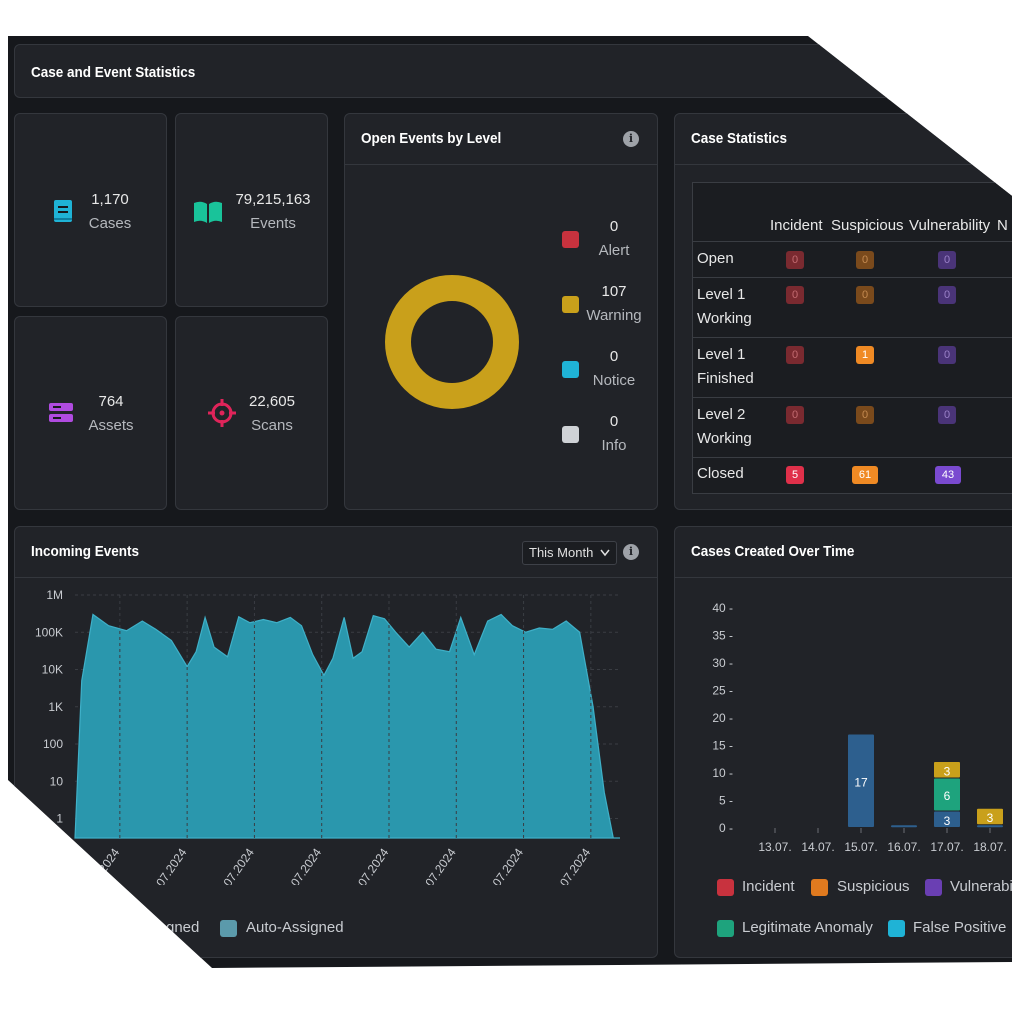  What do you see at coordinates (369, 865) in the screenshot?
I see `x-tick-label: 15.07.2024` at bounding box center [369, 865].